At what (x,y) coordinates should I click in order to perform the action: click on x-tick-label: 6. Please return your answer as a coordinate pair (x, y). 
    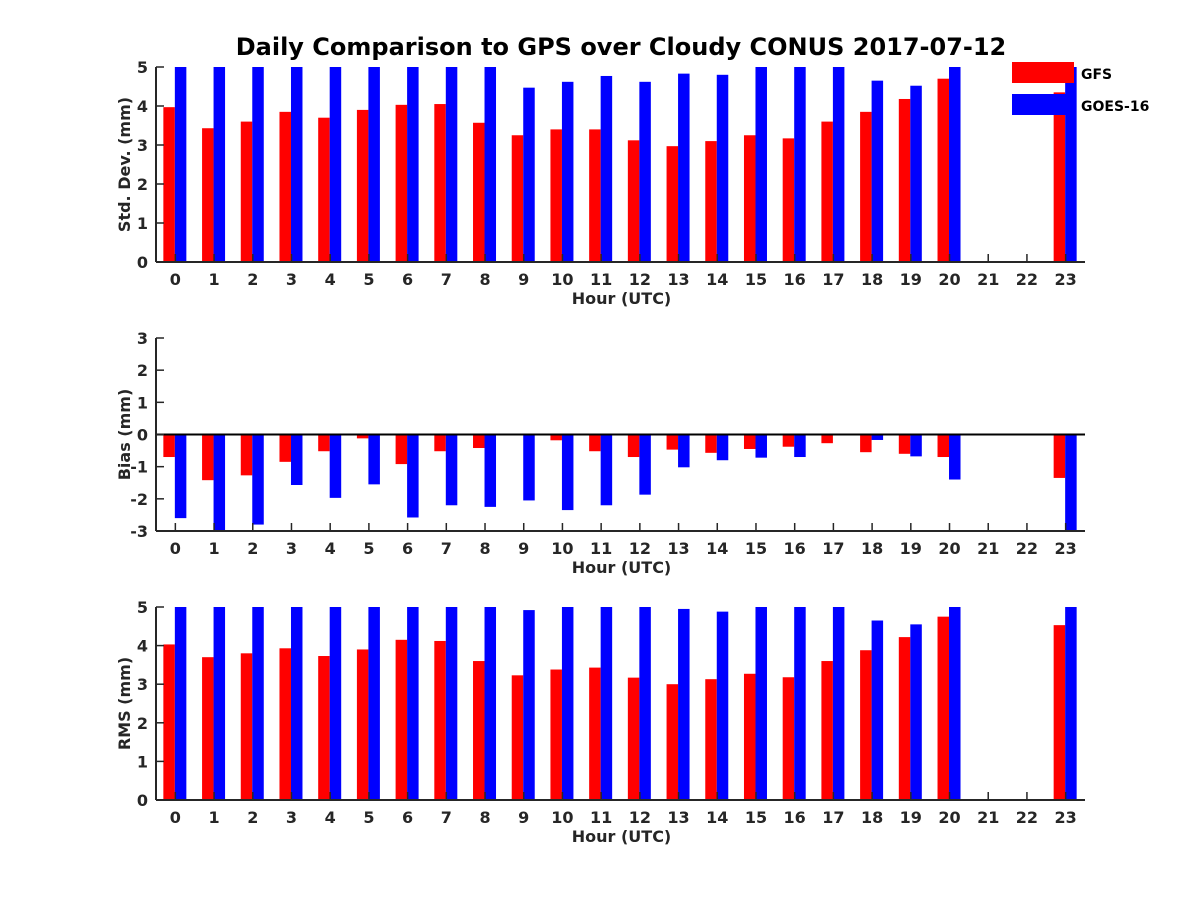
    Looking at the image, I should click on (407, 817).